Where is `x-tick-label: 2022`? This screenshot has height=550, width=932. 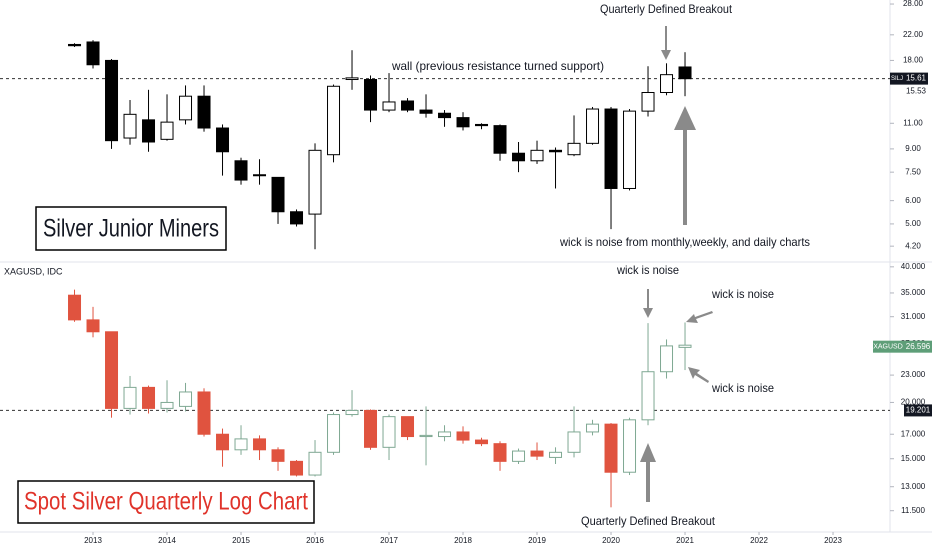 x-tick-label: 2022 is located at coordinates (759, 540).